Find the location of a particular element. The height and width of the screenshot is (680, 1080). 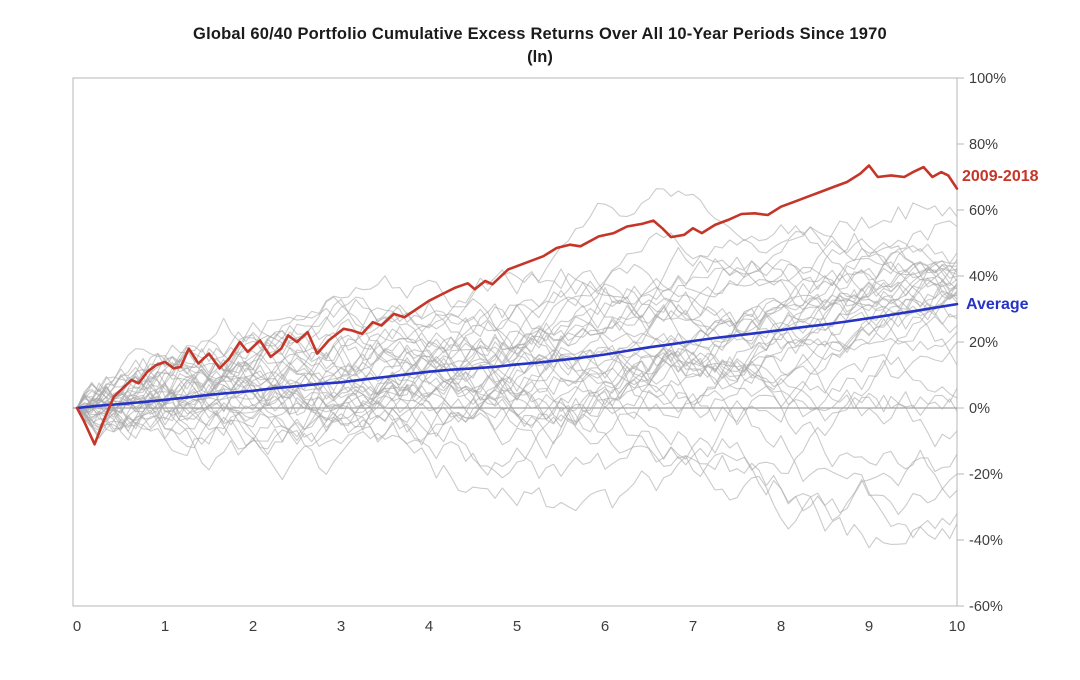

y-tick-label: 0% is located at coordinates (979, 409).